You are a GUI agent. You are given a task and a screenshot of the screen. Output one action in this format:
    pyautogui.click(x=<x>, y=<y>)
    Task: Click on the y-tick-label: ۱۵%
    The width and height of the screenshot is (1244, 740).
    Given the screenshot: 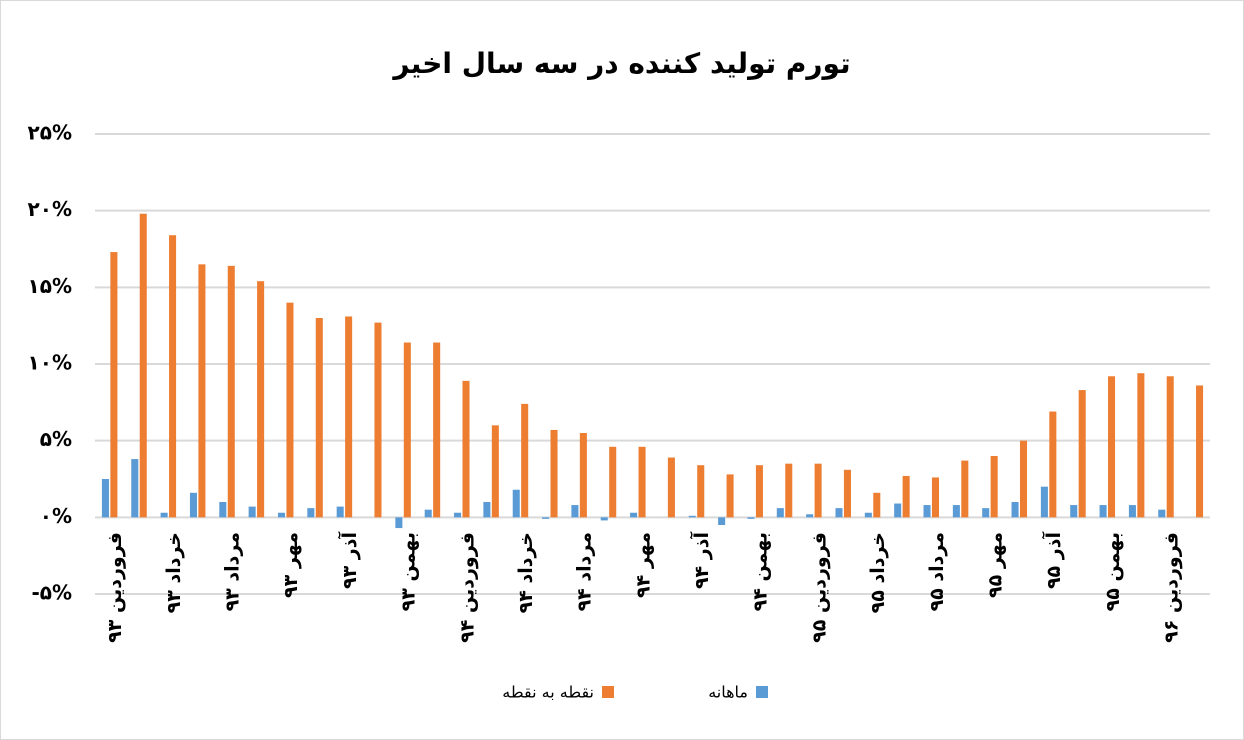 What is the action you would take?
    pyautogui.click(x=50, y=286)
    